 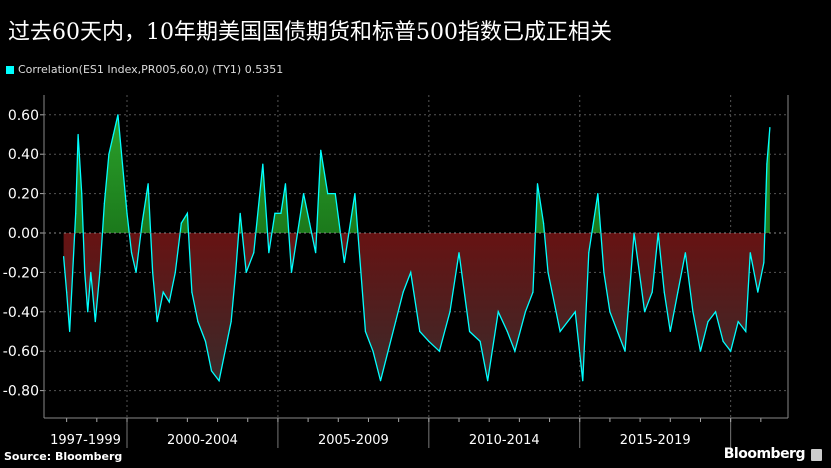 I want to click on x-period-label: 2005-2009, so click(x=353, y=440).